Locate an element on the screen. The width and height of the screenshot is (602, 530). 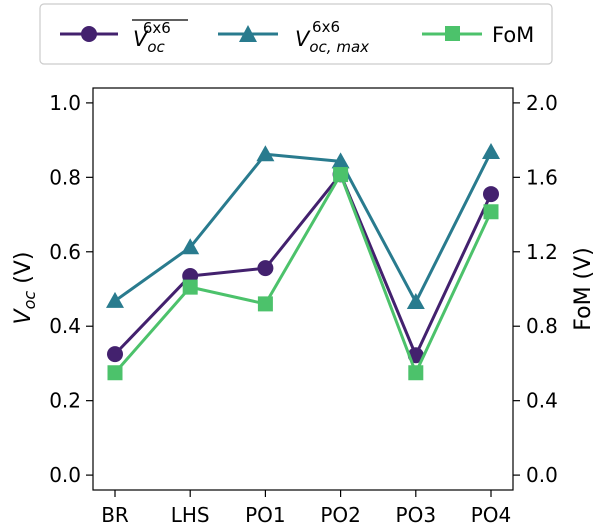
left-axis-title: Voc (V) is located at coordinates (25, 288).